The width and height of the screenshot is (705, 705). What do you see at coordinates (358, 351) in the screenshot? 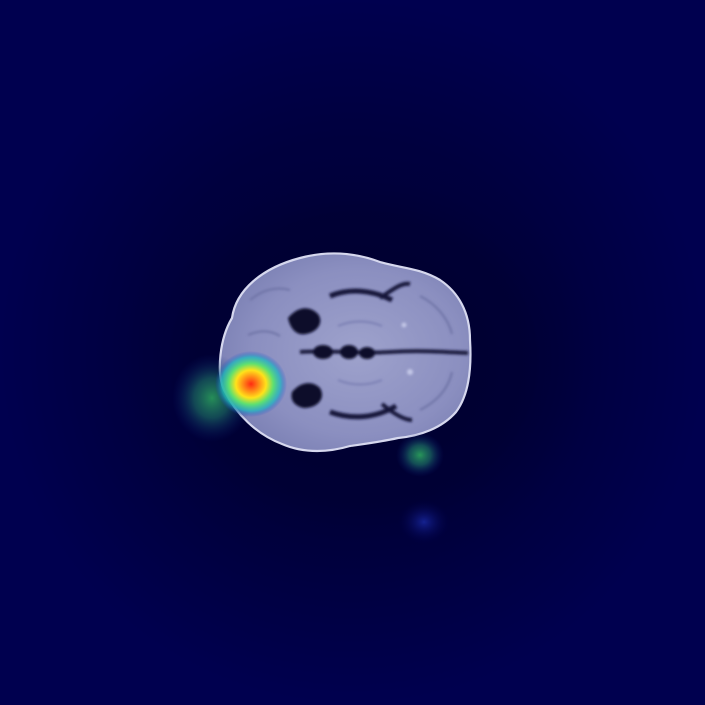
I see `brain-internal-structures` at bounding box center [358, 351].